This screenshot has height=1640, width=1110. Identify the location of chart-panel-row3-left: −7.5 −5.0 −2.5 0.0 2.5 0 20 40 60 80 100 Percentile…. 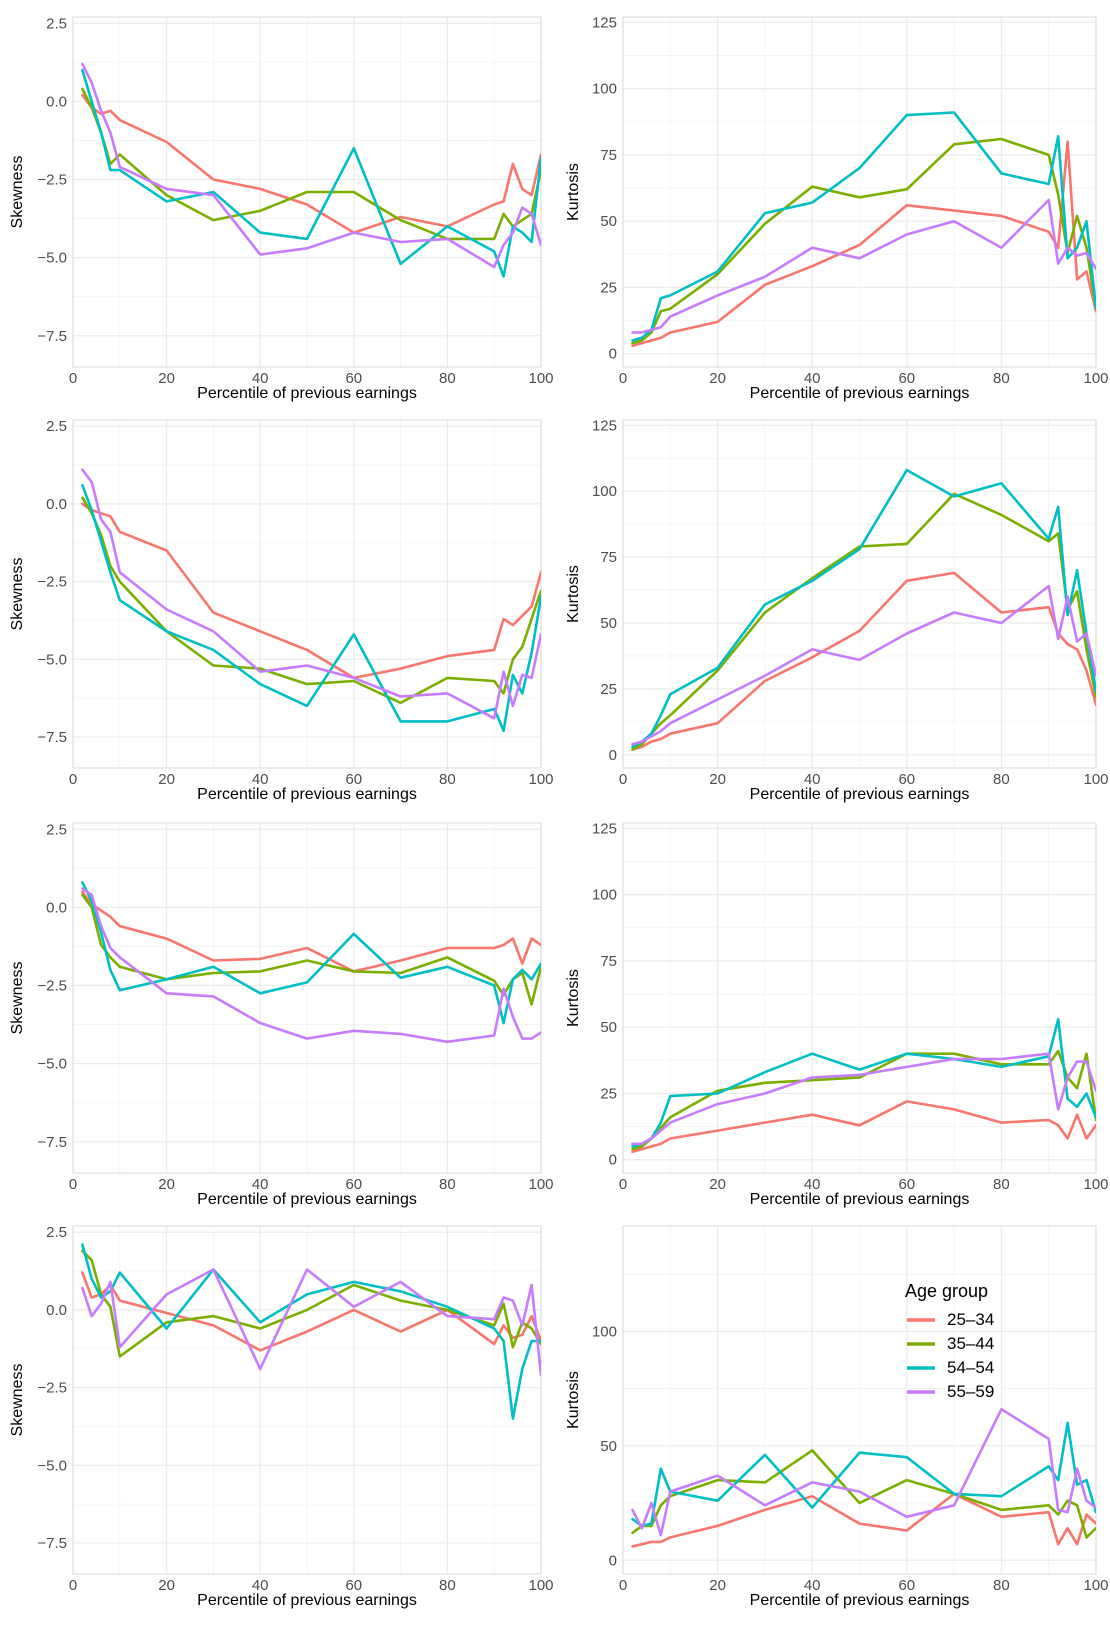
(281, 1014).